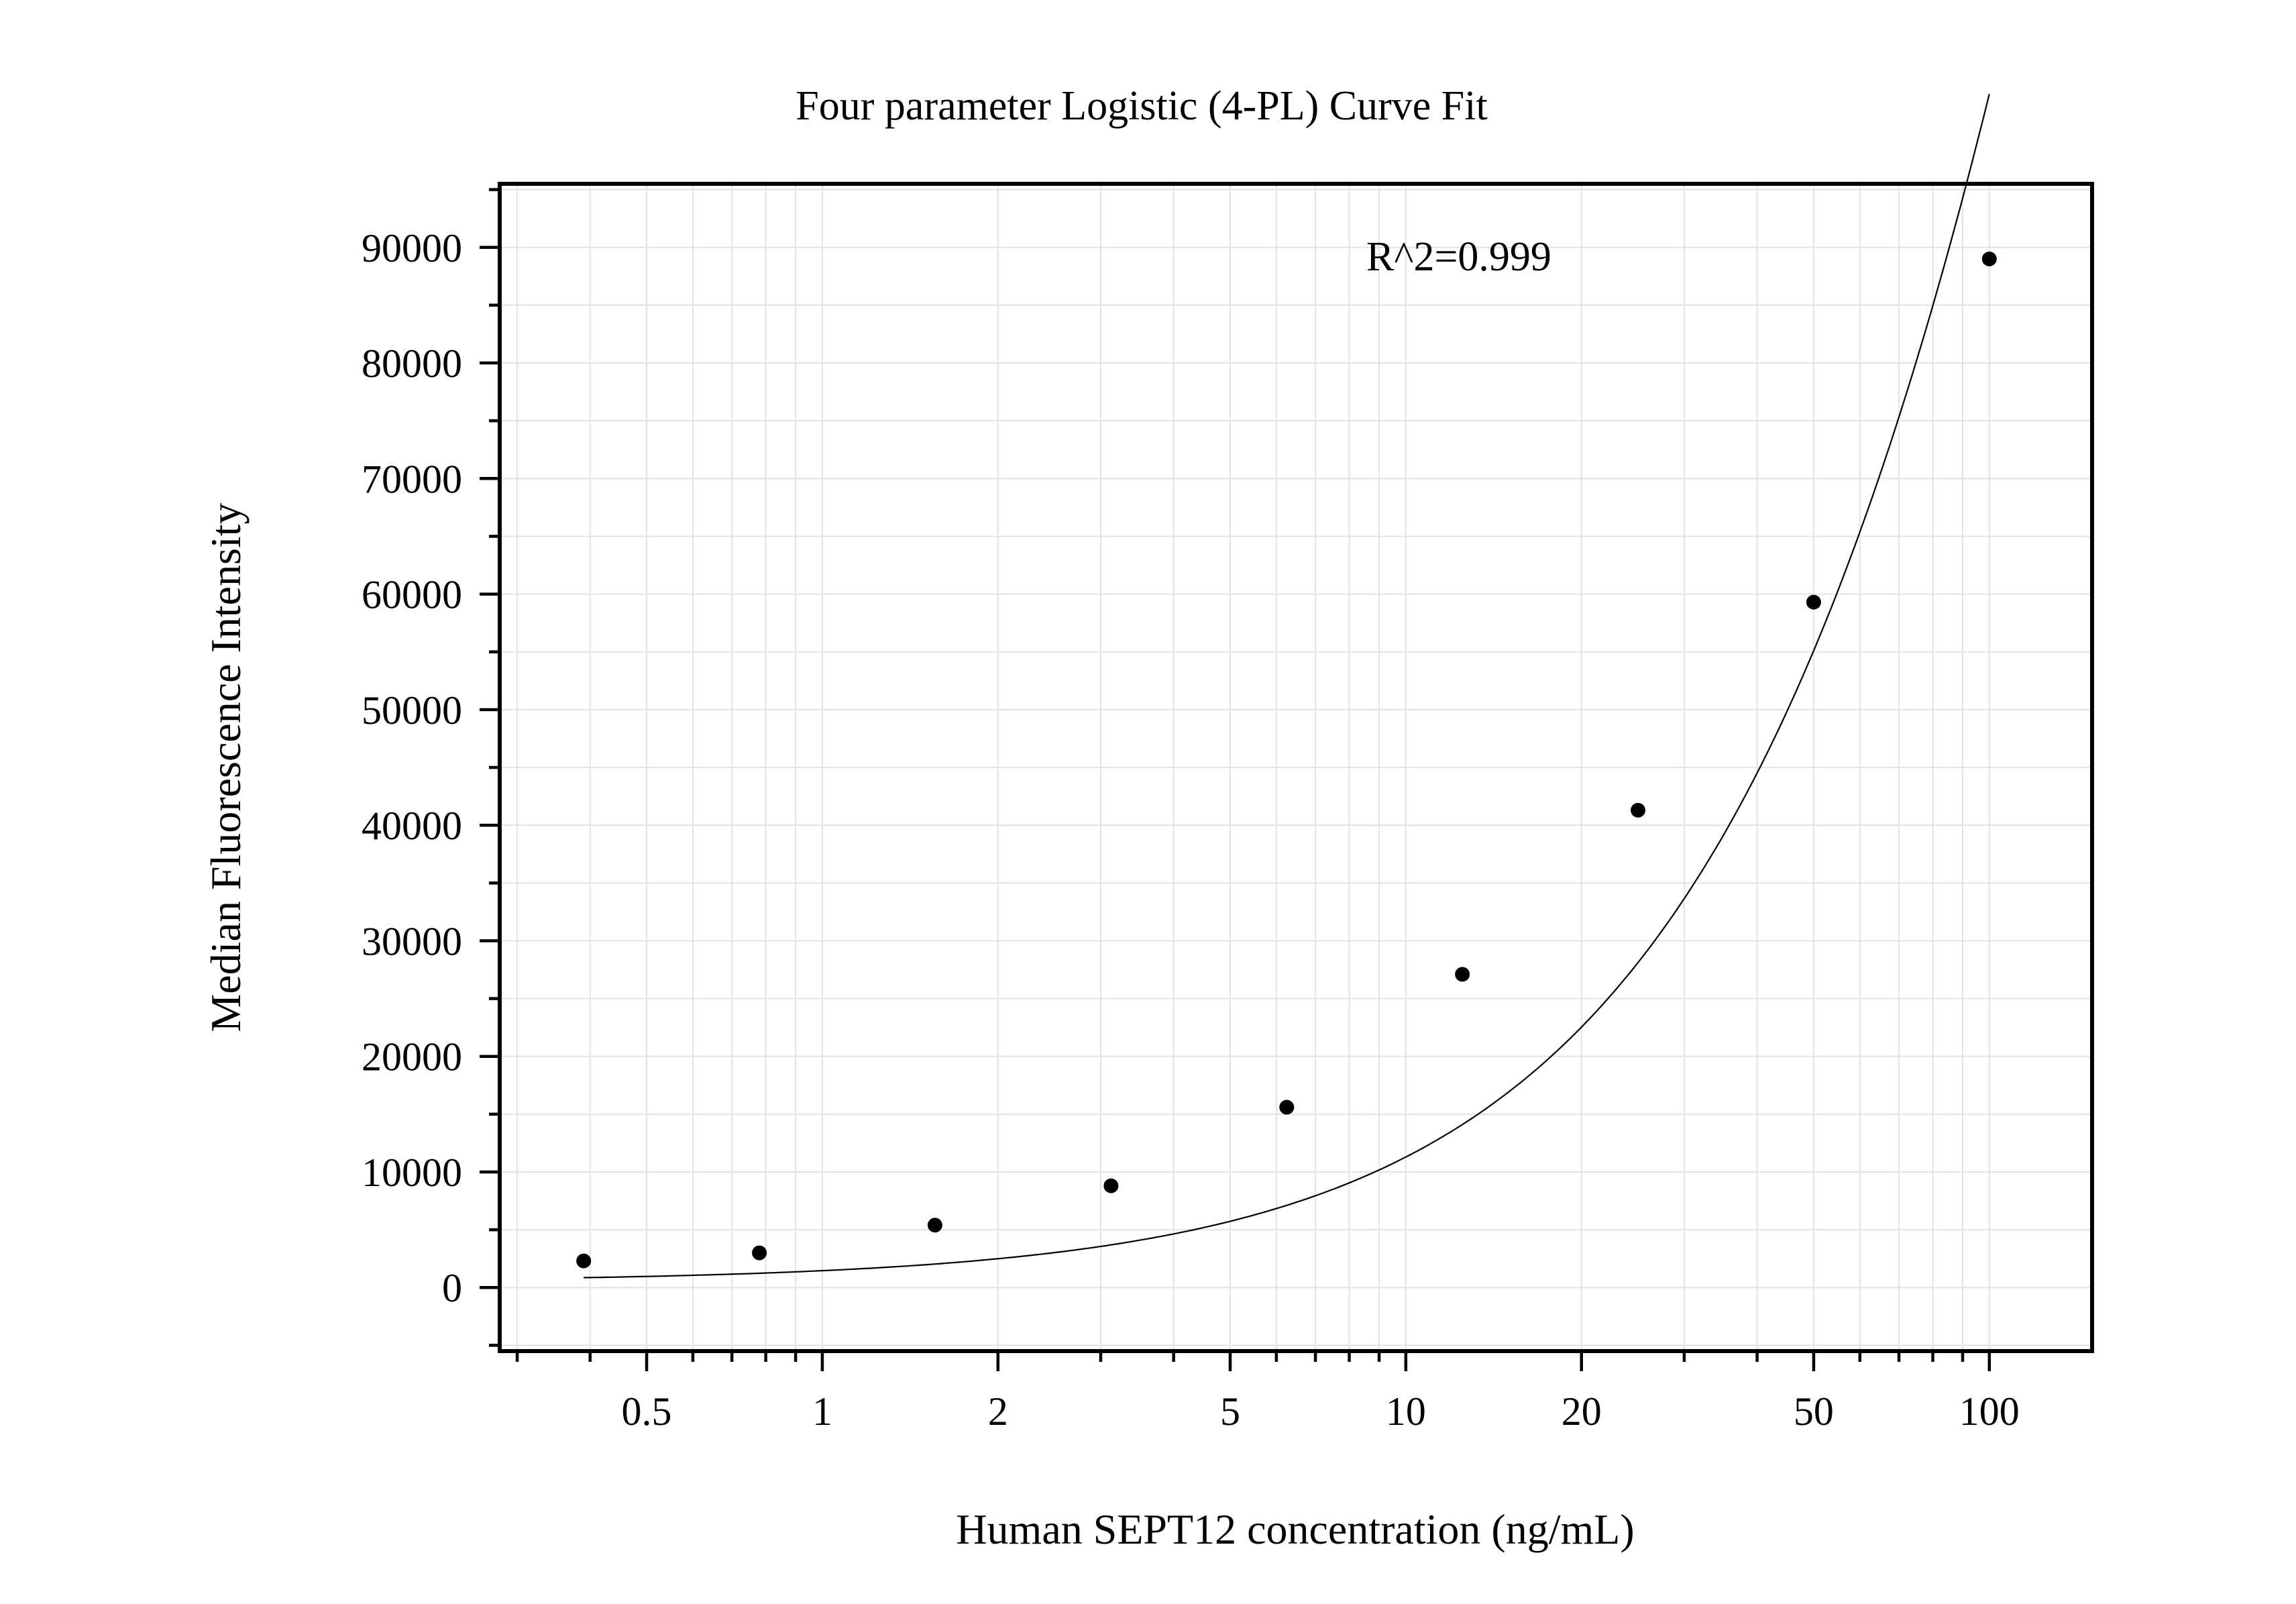 The image size is (2296, 1604). Describe the element at coordinates (412, 1057) in the screenshot. I see `y-tick-label: 20000` at that location.